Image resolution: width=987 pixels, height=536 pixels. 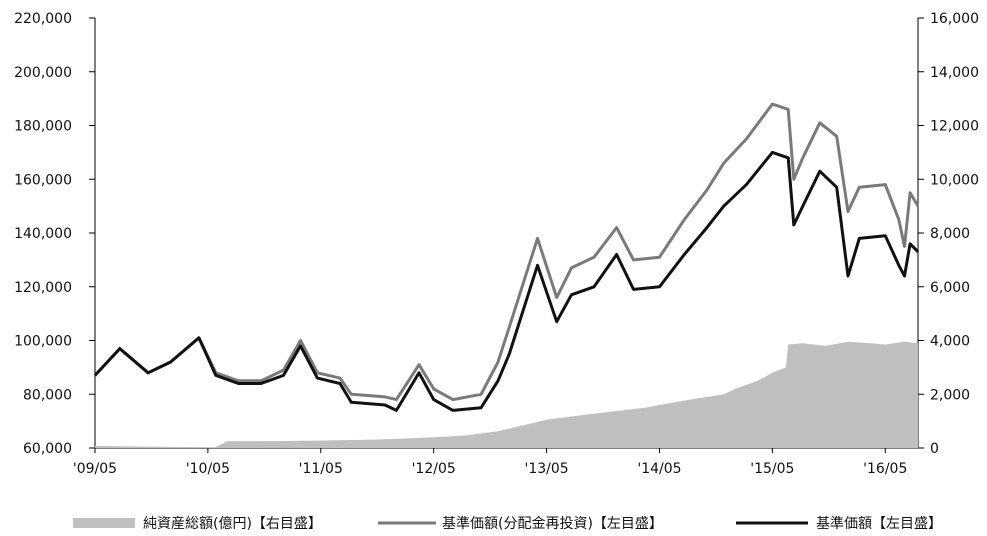 I want to click on x-tick-label: '16/05, so click(x=885, y=469).